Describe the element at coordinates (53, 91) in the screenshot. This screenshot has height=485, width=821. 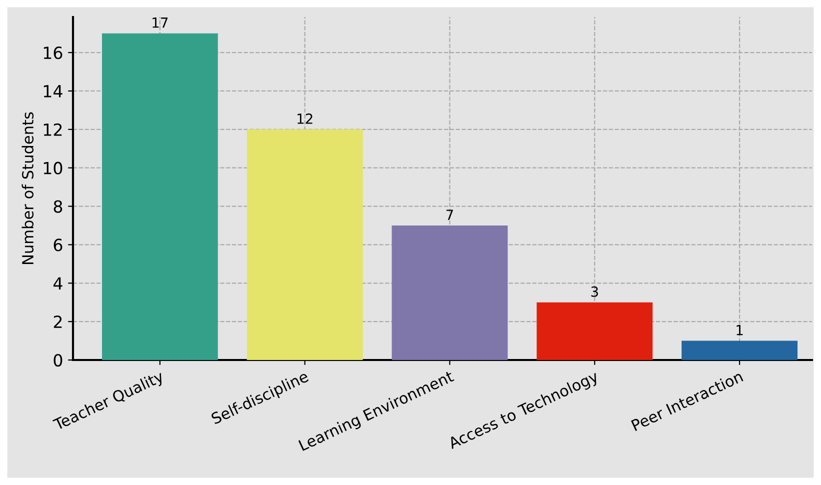
I see `y-tick-label: 14` at that location.